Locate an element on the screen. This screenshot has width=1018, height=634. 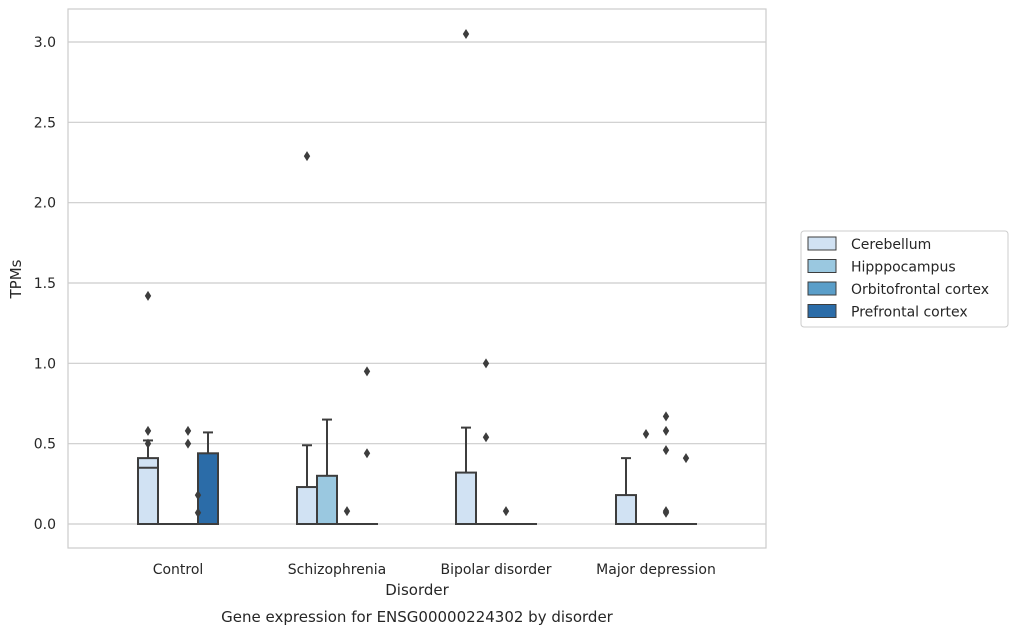
x-tick-label: Schizophrenia is located at coordinates (337, 570).